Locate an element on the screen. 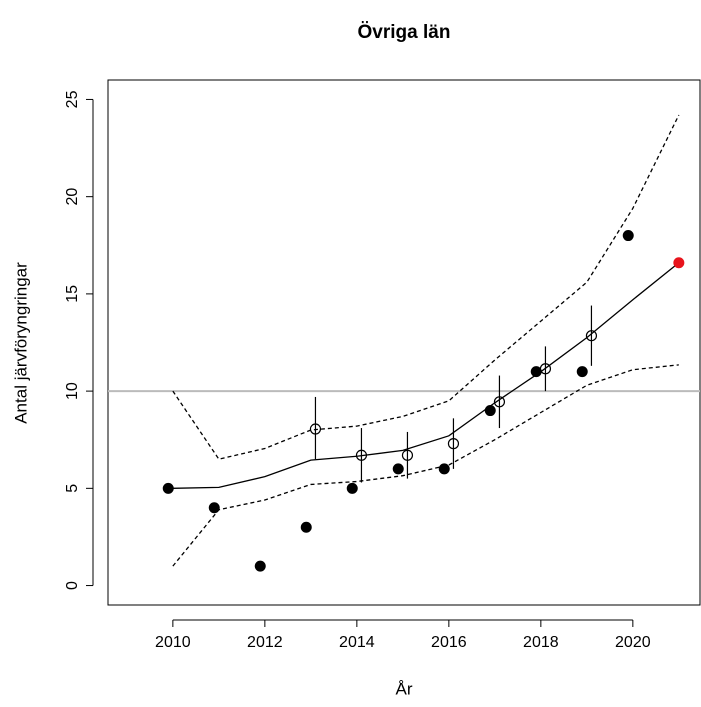 Image resolution: width=701 pixels, height=707 pixels. x-tick-label: 2016 is located at coordinates (449, 642).